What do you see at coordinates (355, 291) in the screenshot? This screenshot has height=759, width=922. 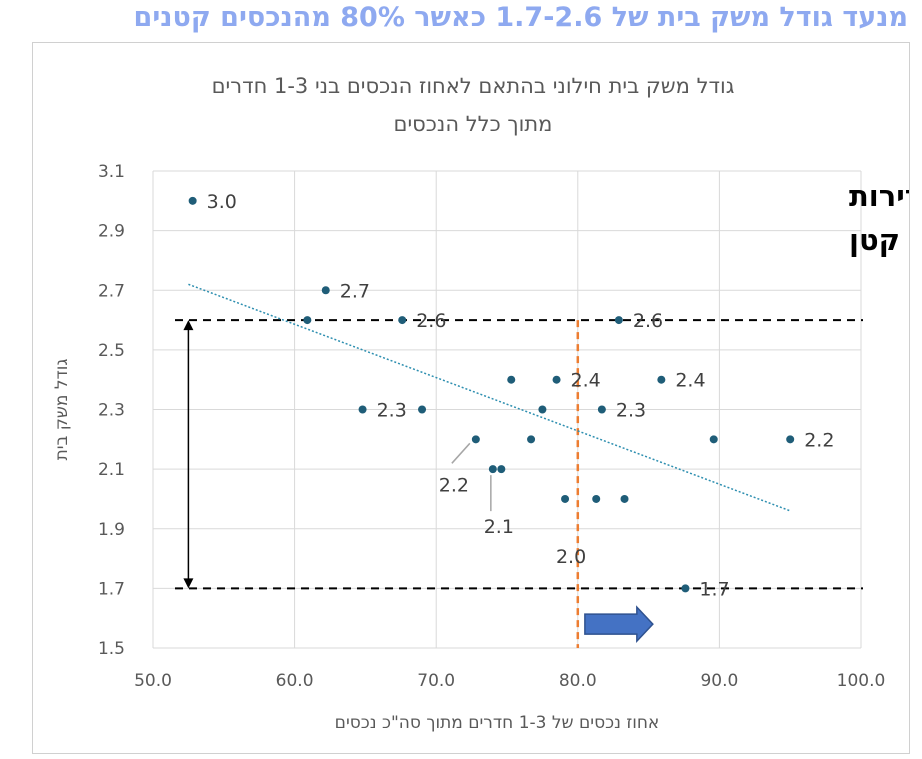 I see `data-label: 2.7` at bounding box center [355, 291].